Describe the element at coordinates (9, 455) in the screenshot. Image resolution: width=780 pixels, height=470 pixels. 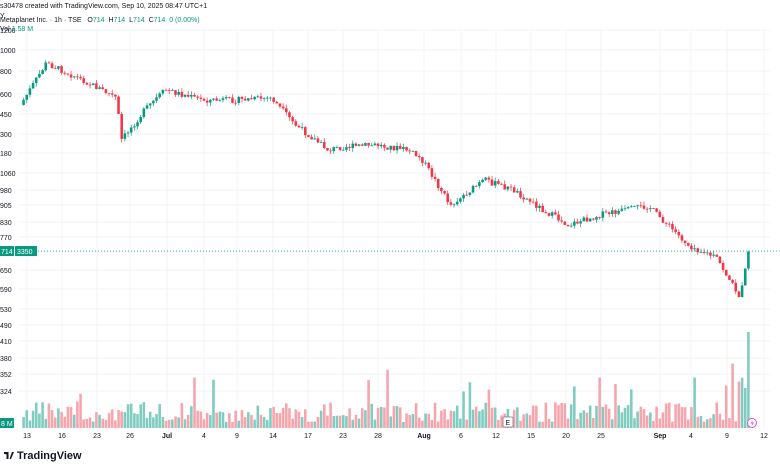
I see `tradingview-logo-icon` at that location.